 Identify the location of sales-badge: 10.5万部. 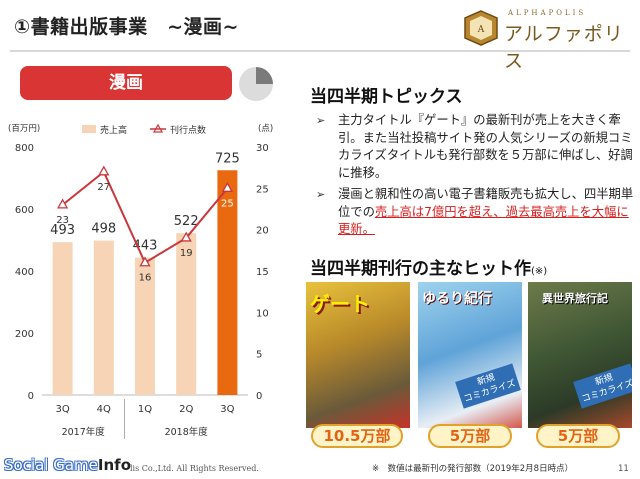
(357, 436).